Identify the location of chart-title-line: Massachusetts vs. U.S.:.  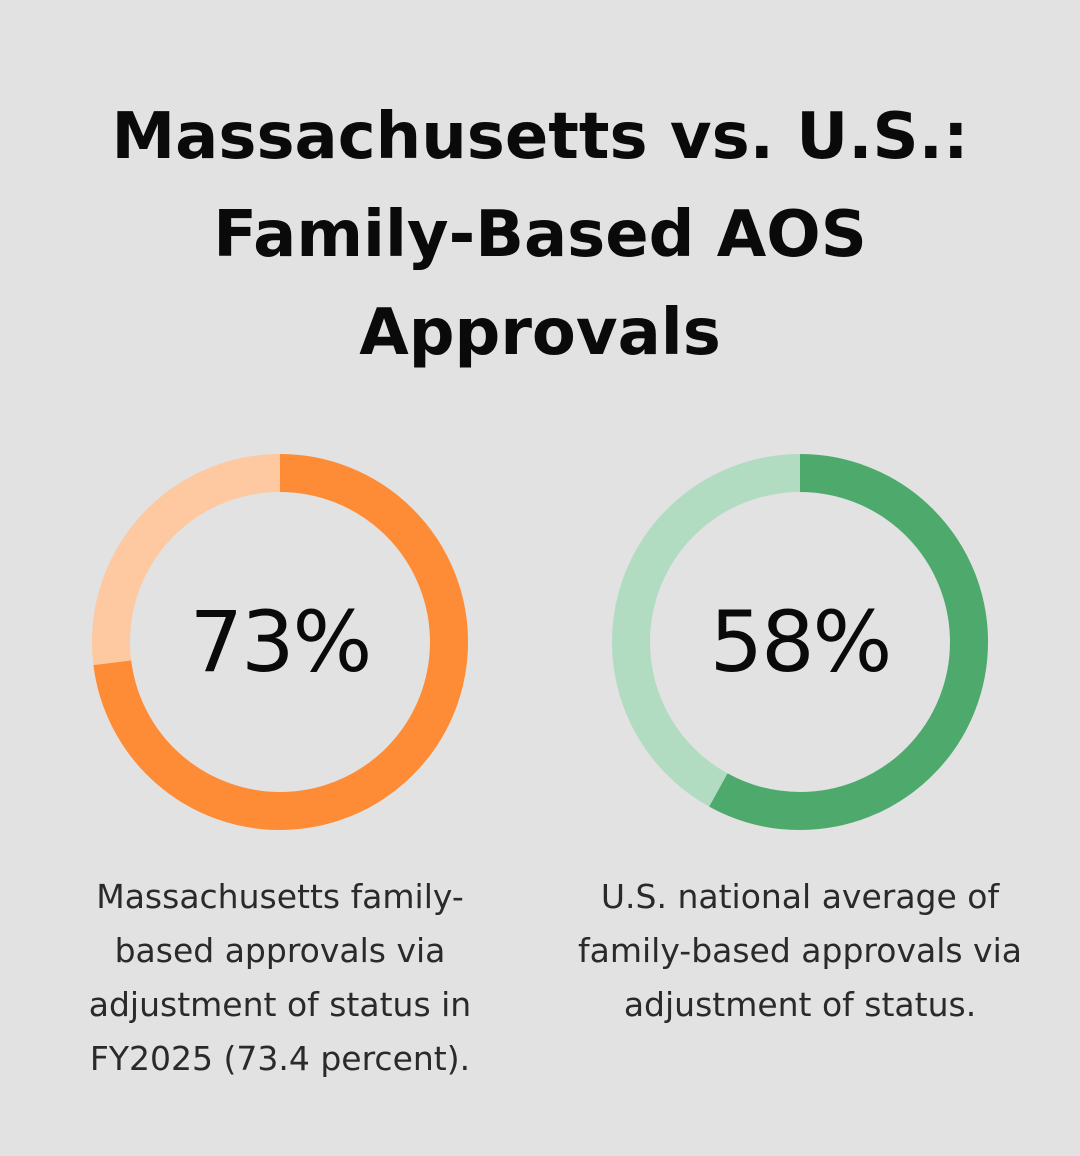
(540, 137).